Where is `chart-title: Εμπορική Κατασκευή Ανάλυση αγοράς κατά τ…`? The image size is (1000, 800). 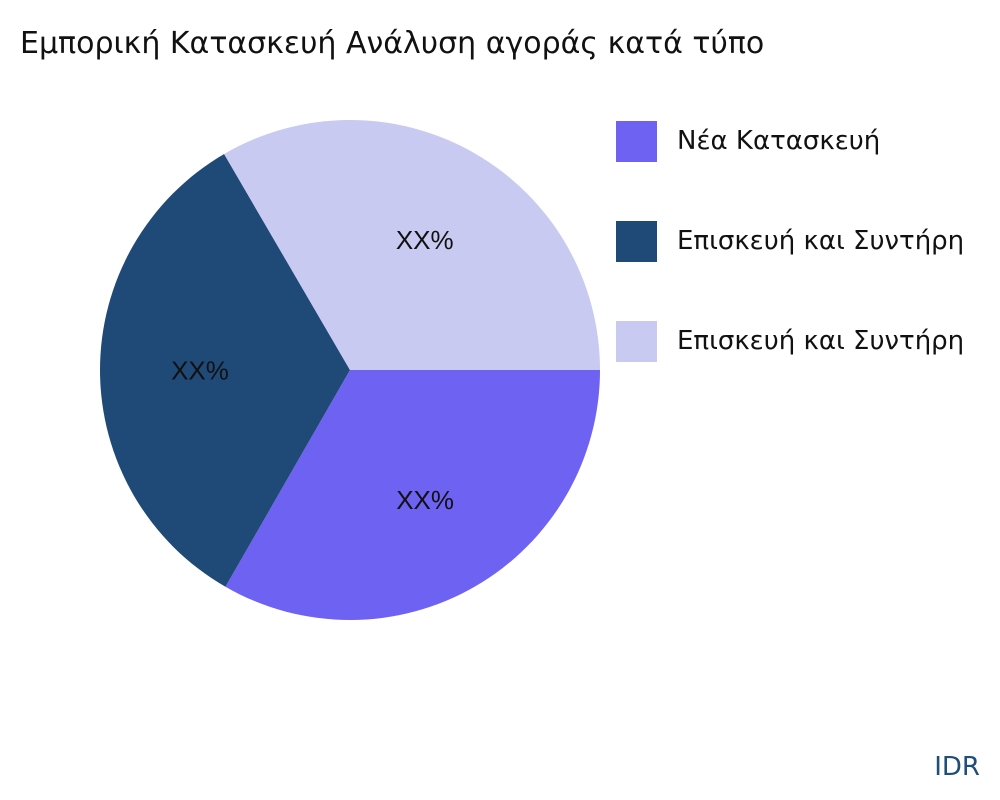
chart-title: Εμπορική Κατασκευή Ανάλυση αγοράς κατά τ… is located at coordinates (392, 43).